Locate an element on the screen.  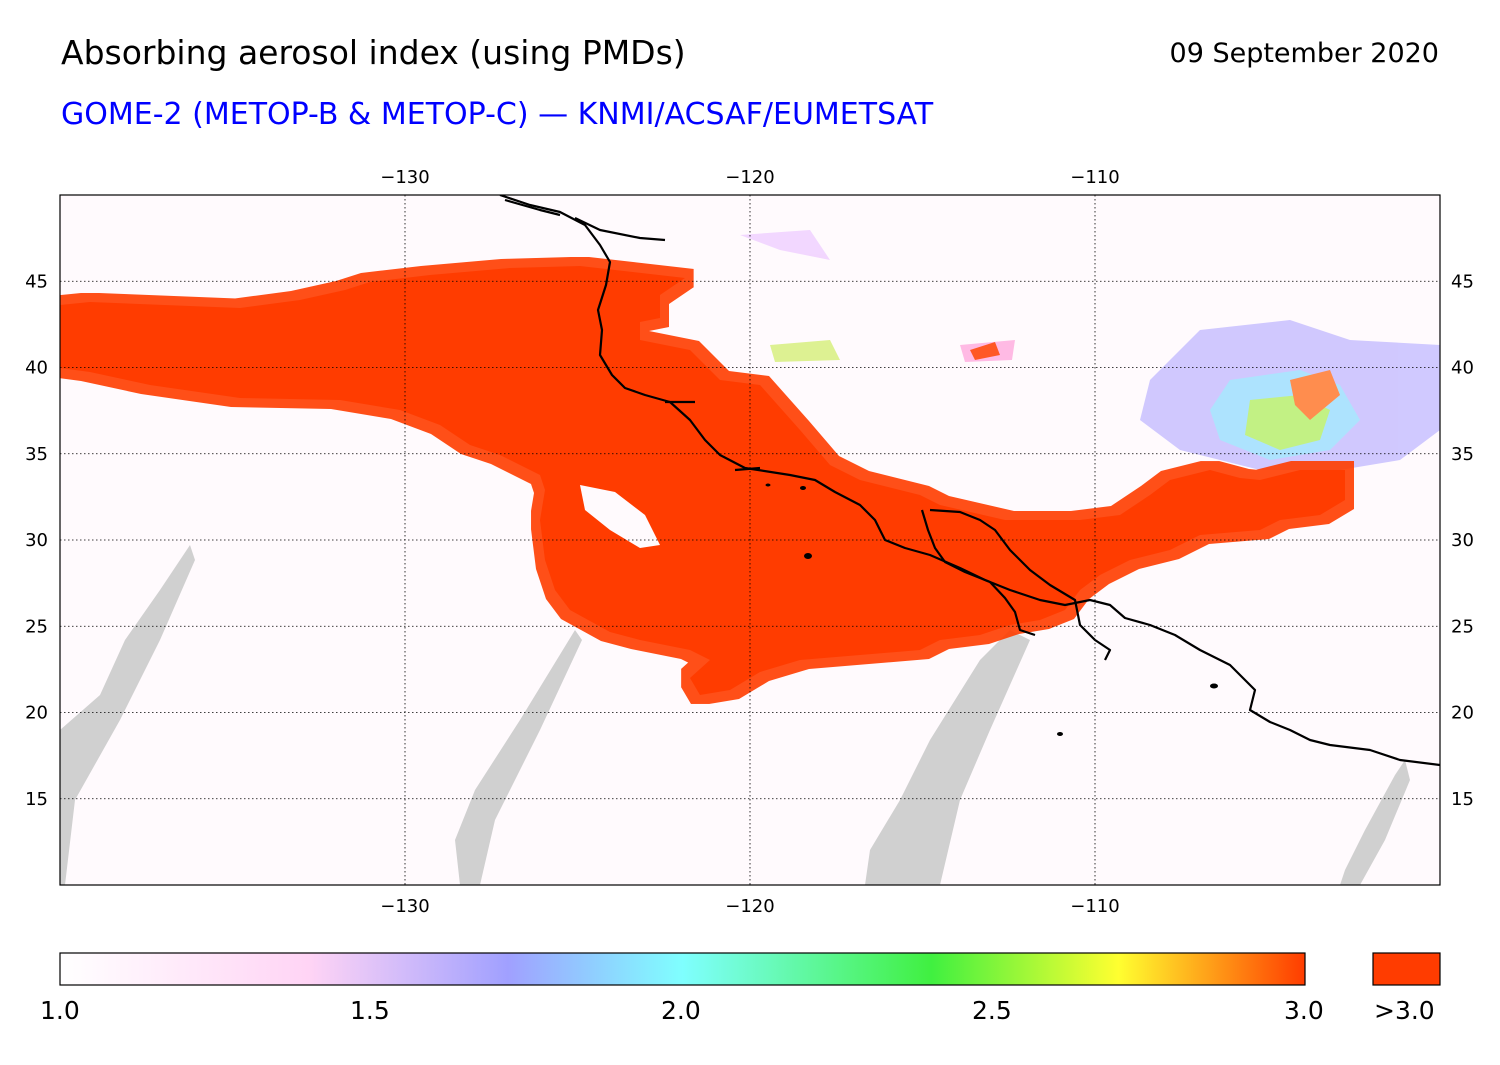
lat-tick-label-left: 25 is located at coordinates (36, 626).